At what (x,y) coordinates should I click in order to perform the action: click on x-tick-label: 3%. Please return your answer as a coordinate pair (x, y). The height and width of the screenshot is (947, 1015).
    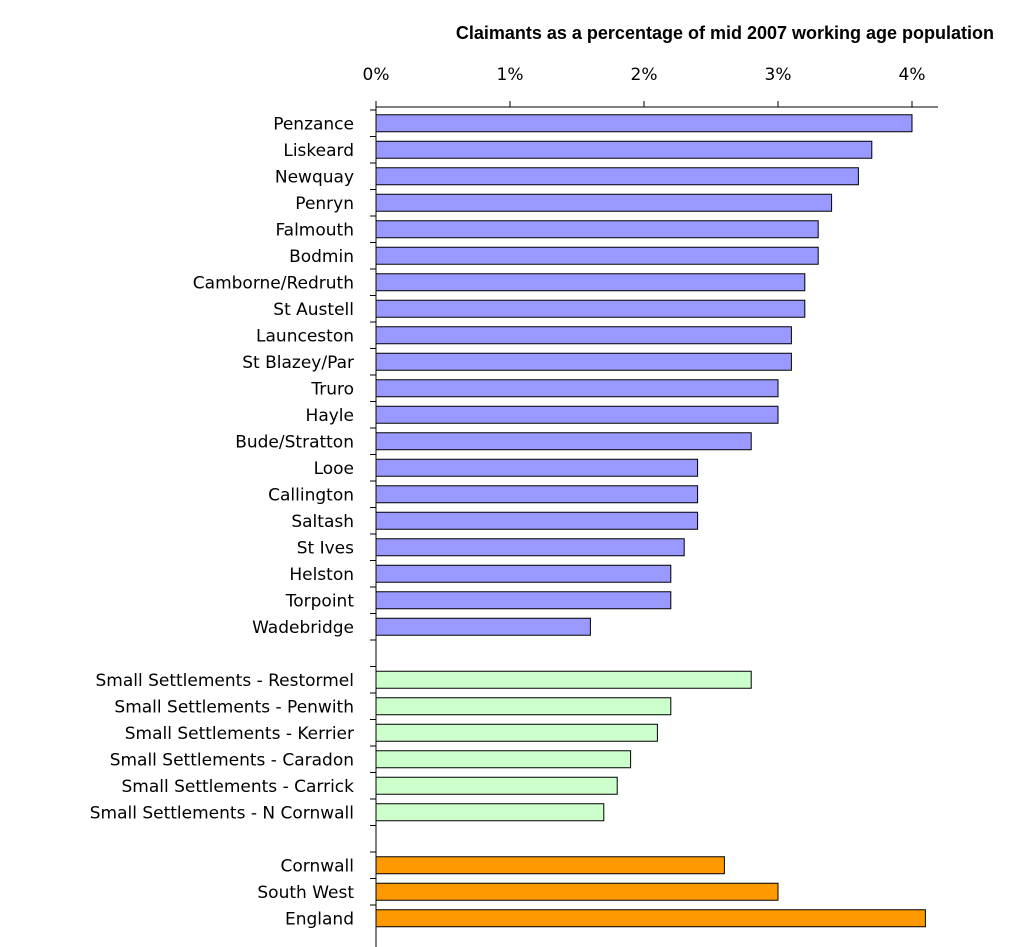
    Looking at the image, I should click on (778, 75).